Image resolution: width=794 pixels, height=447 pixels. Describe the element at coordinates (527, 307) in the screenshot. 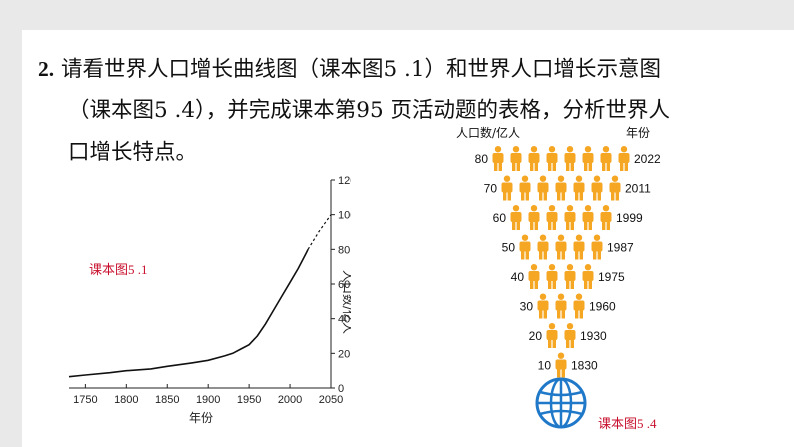

I see `row-population: 30` at that location.